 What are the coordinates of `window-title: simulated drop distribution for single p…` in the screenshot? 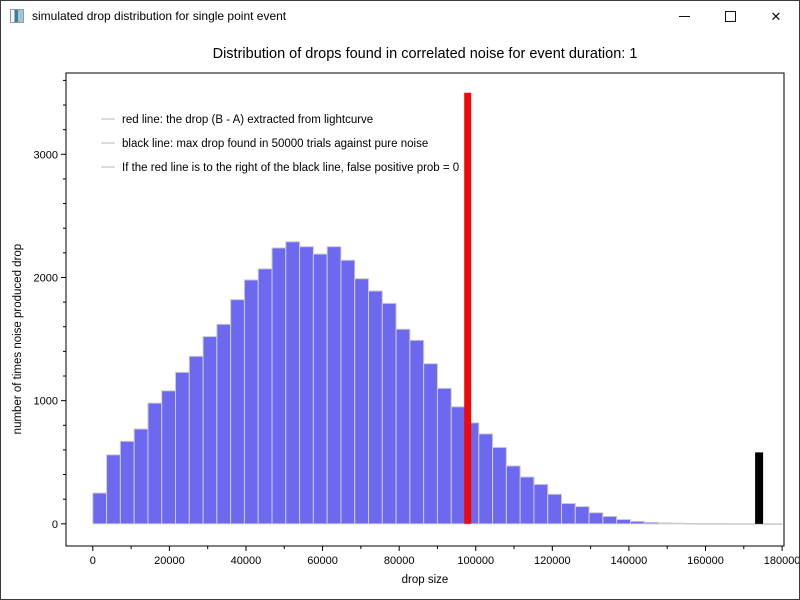 It's located at (159, 16).